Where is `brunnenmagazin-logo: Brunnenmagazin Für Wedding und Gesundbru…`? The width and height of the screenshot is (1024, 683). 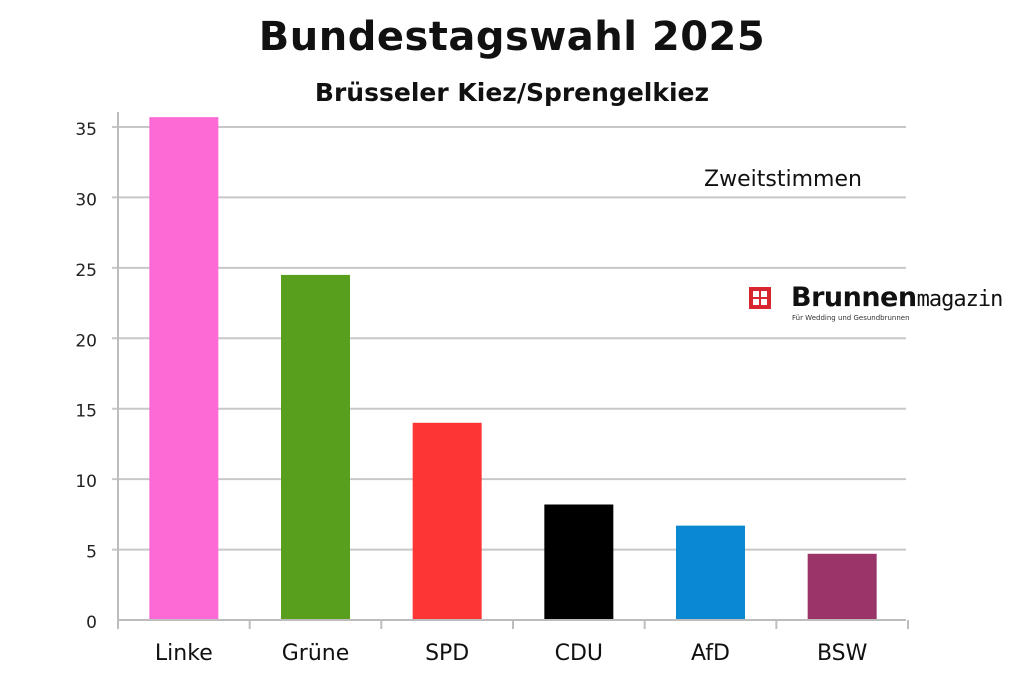 brunnenmagazin-logo: Brunnenmagazin Für Wedding und Gesundbru… is located at coordinates (876, 303).